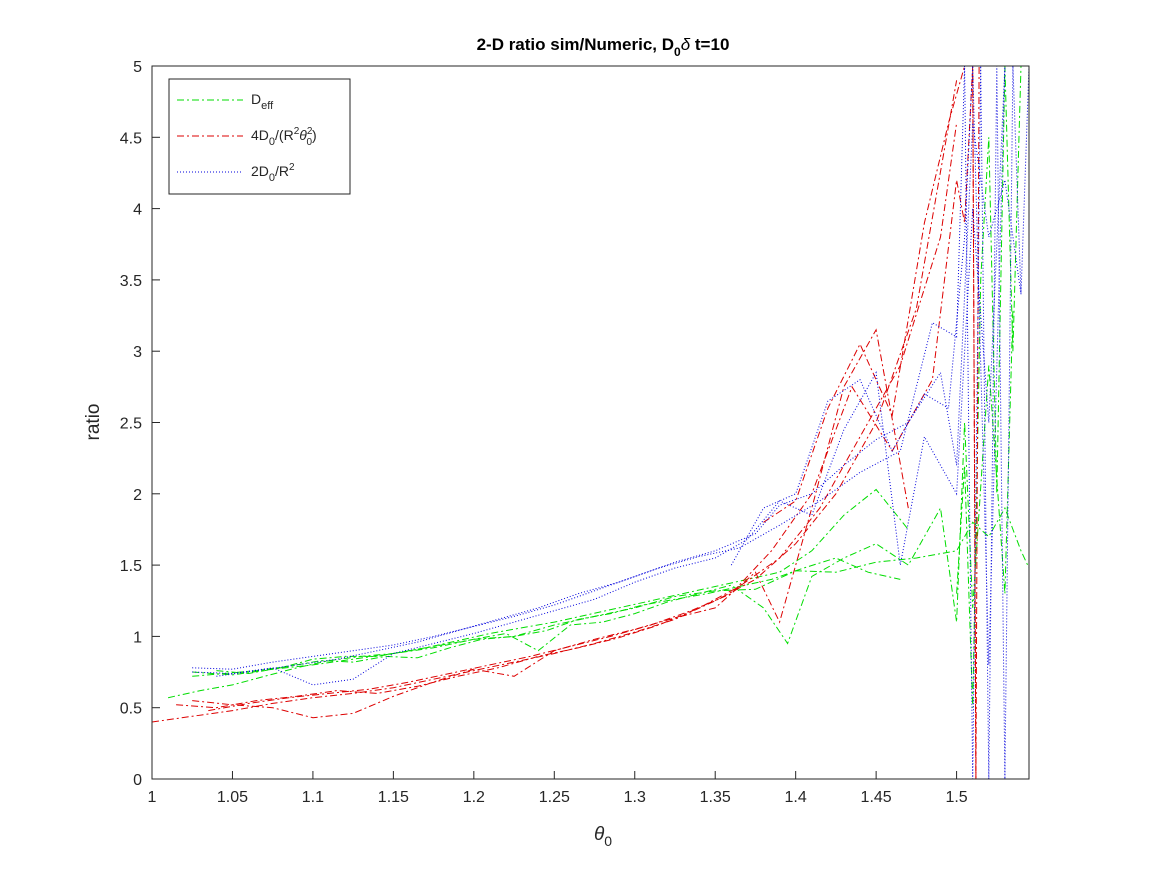  I want to click on chart-title-suffix: t=10, so click(709, 44).